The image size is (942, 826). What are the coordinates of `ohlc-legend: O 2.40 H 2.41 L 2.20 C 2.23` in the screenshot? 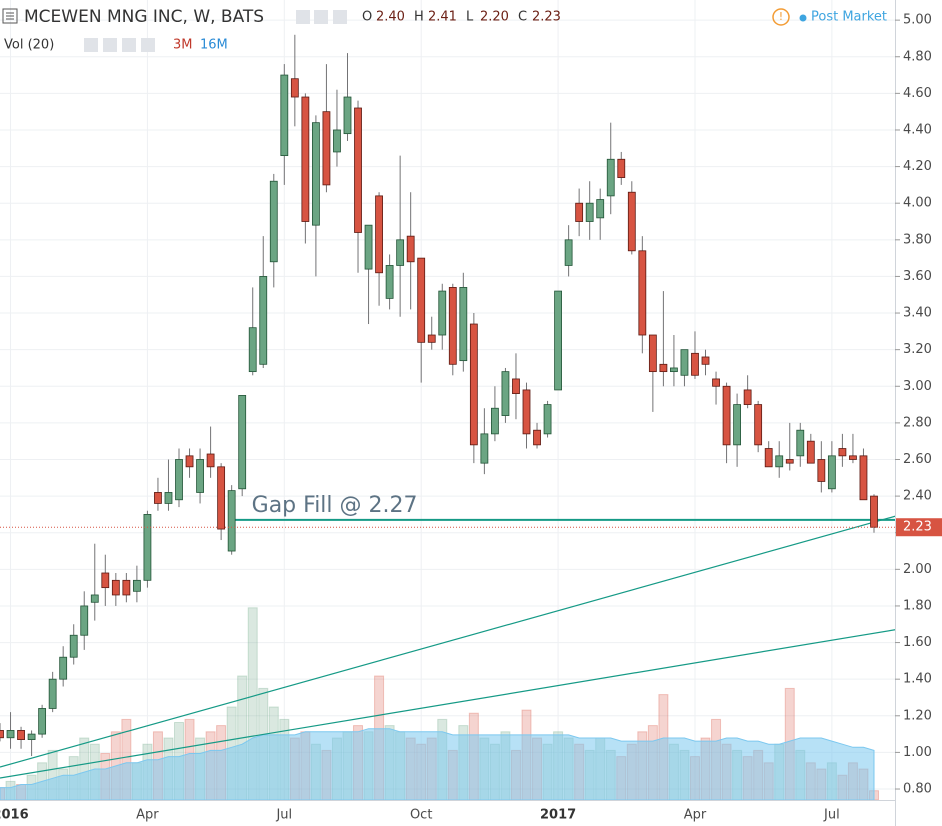 It's located at (461, 17).